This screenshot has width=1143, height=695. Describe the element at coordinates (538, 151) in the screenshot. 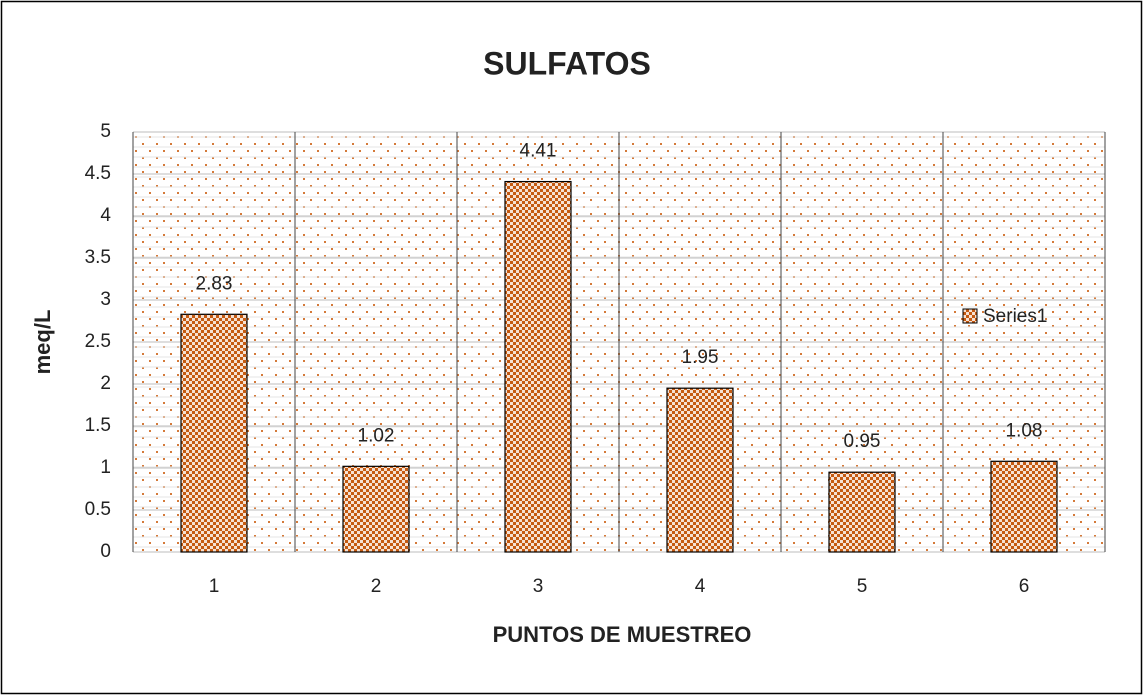

I see `data-label: 4.41` at that location.